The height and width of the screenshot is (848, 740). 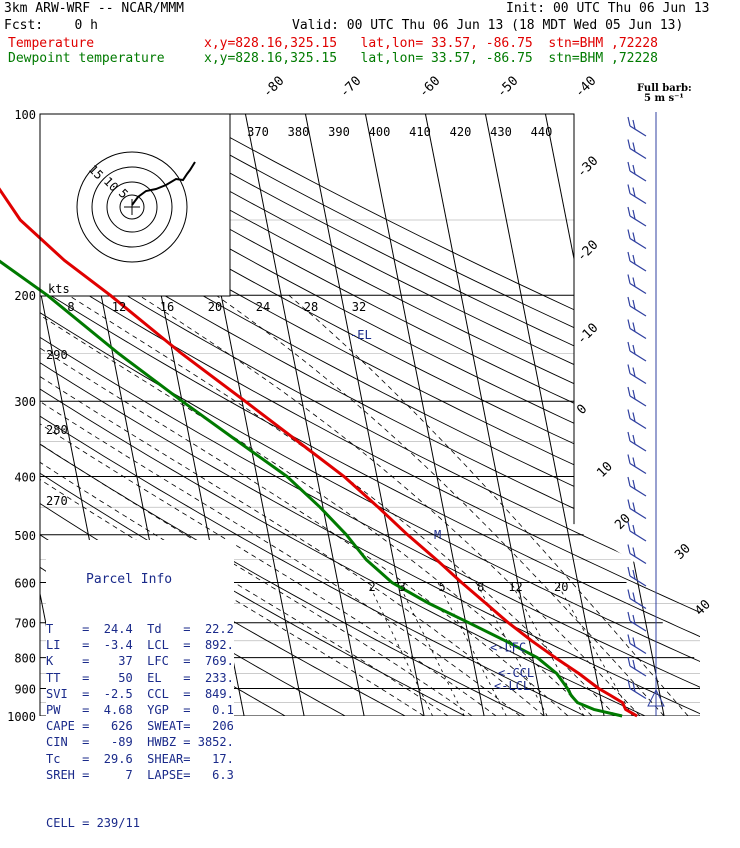 I want to click on level-annotation: <-LCL, so click(x=512, y=686).